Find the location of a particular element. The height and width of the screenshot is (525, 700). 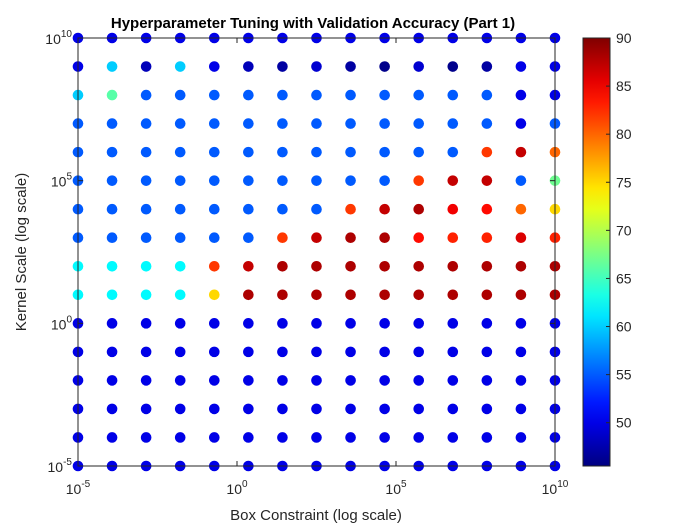

y-tick-label: 10⁵ is located at coordinates (62, 181).